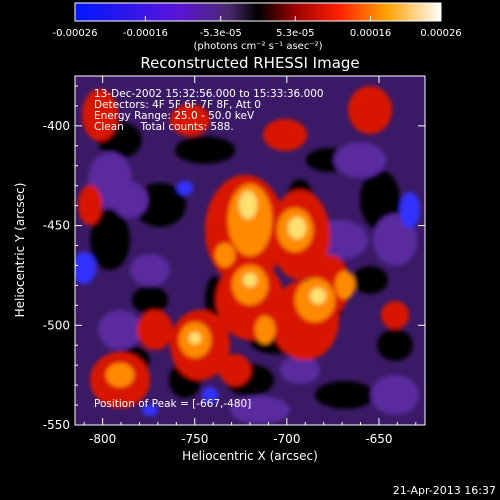 The image size is (500, 500). What do you see at coordinates (286, 439) in the screenshot?
I see `x-tick-label: -700` at bounding box center [286, 439].